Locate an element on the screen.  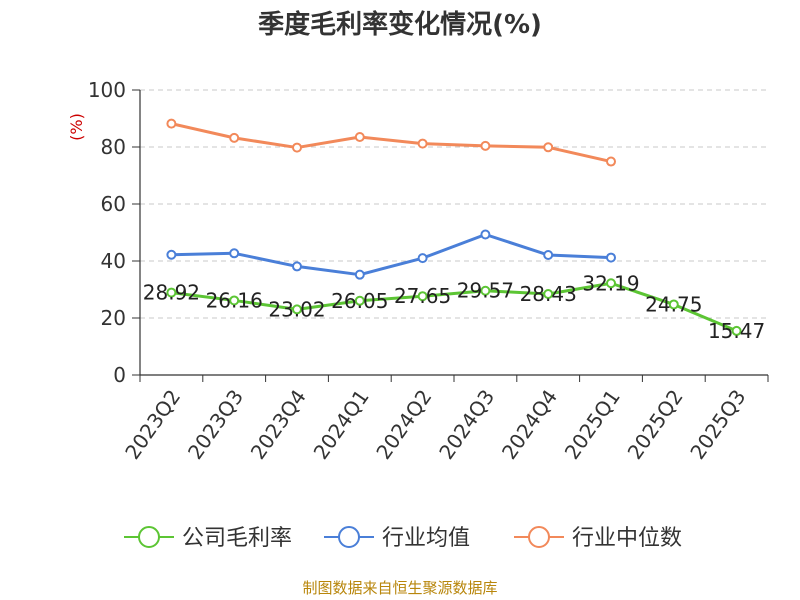
data-label: 29.57 is located at coordinates (485, 291).